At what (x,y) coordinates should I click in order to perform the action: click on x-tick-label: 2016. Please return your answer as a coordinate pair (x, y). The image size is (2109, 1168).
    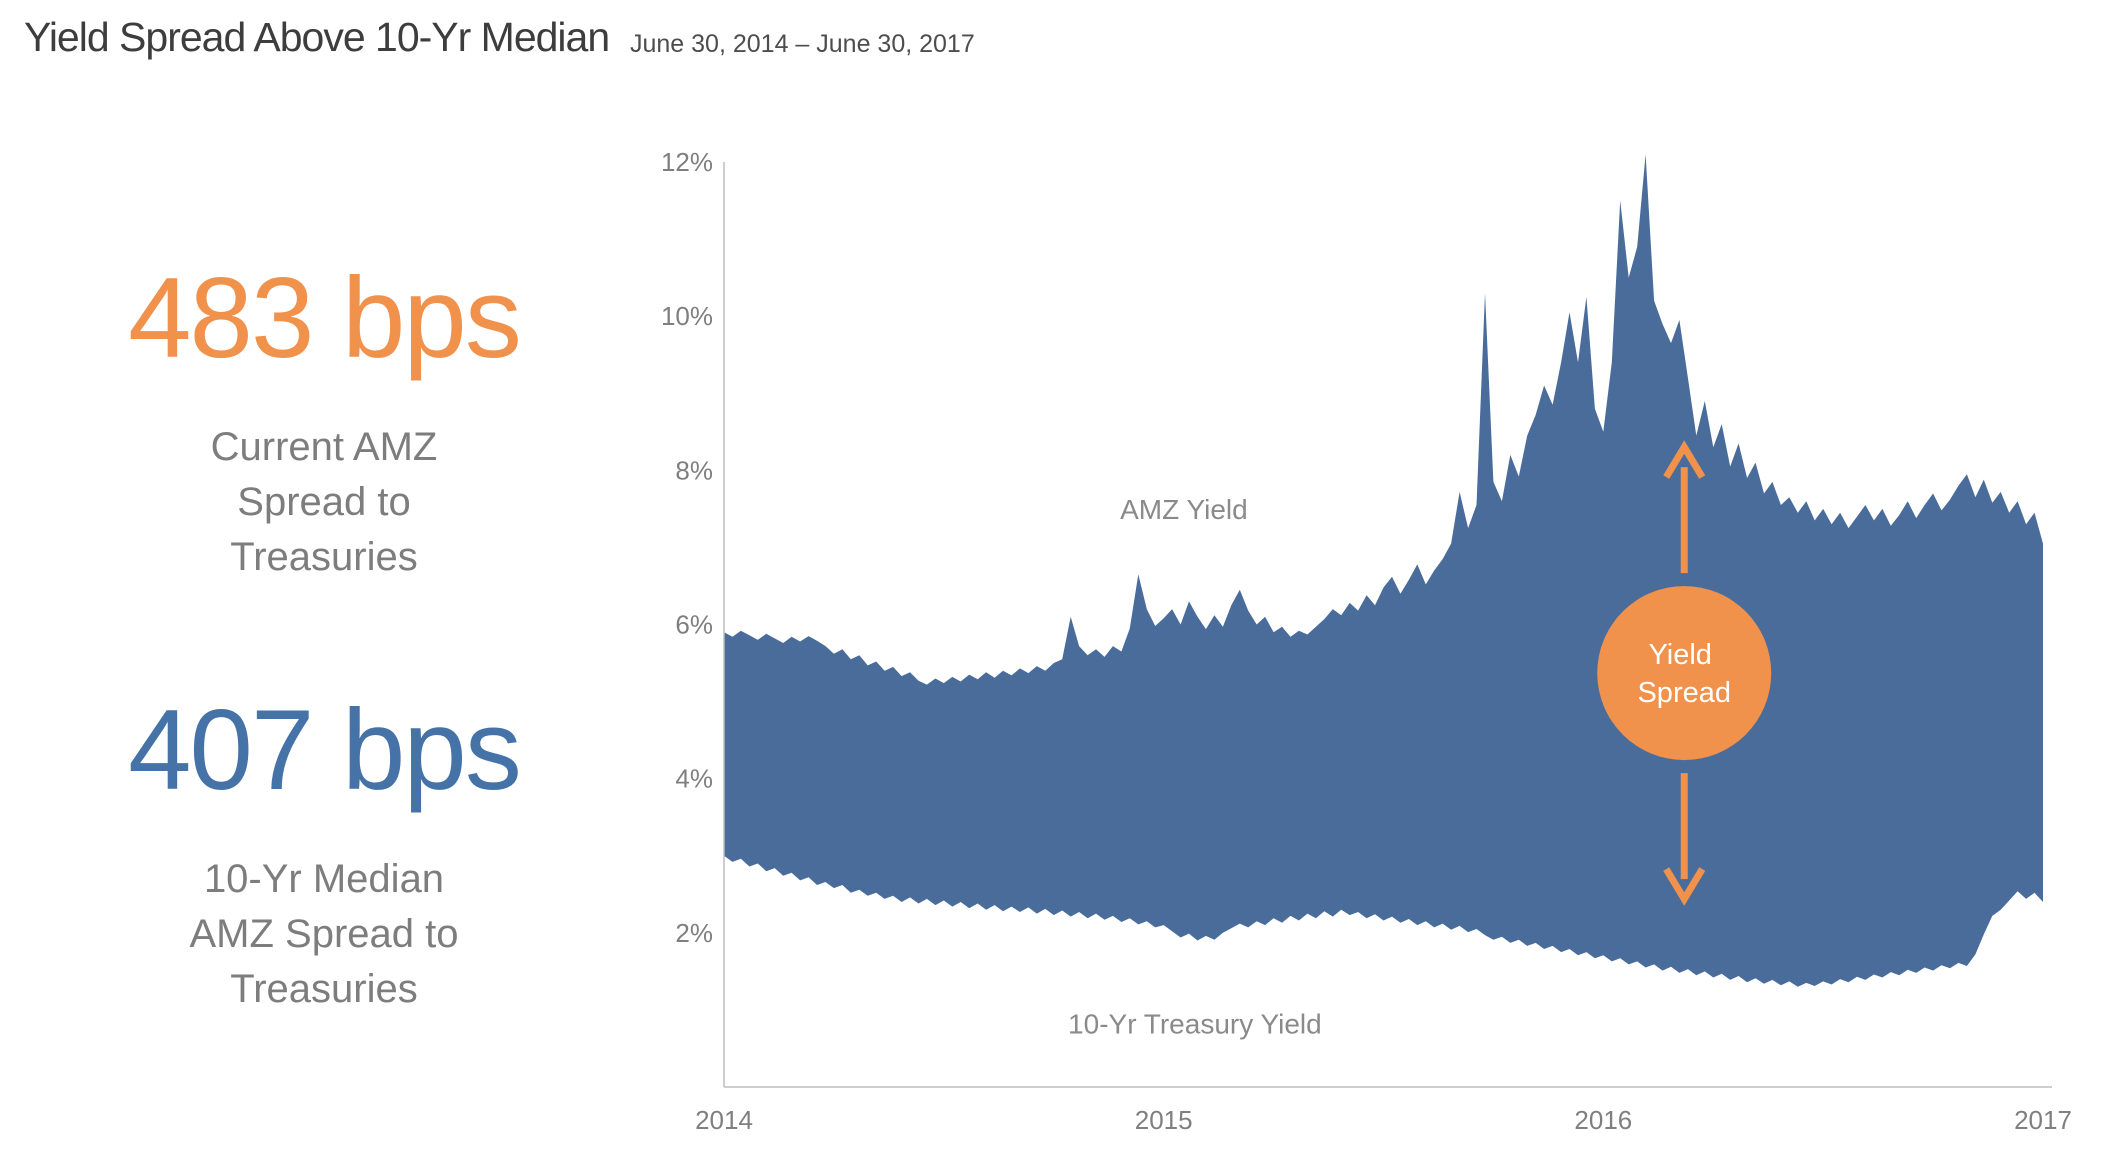
    Looking at the image, I should click on (1603, 1120).